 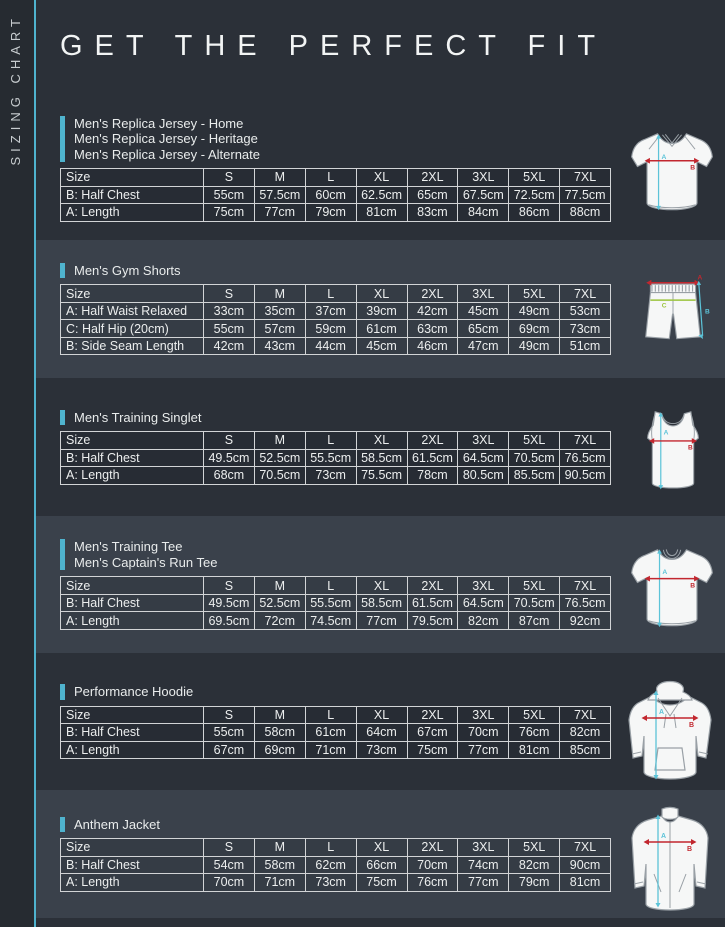 What do you see at coordinates (279, 475) in the screenshot?
I see `measurement-value-cell: 70.5cm` at bounding box center [279, 475].